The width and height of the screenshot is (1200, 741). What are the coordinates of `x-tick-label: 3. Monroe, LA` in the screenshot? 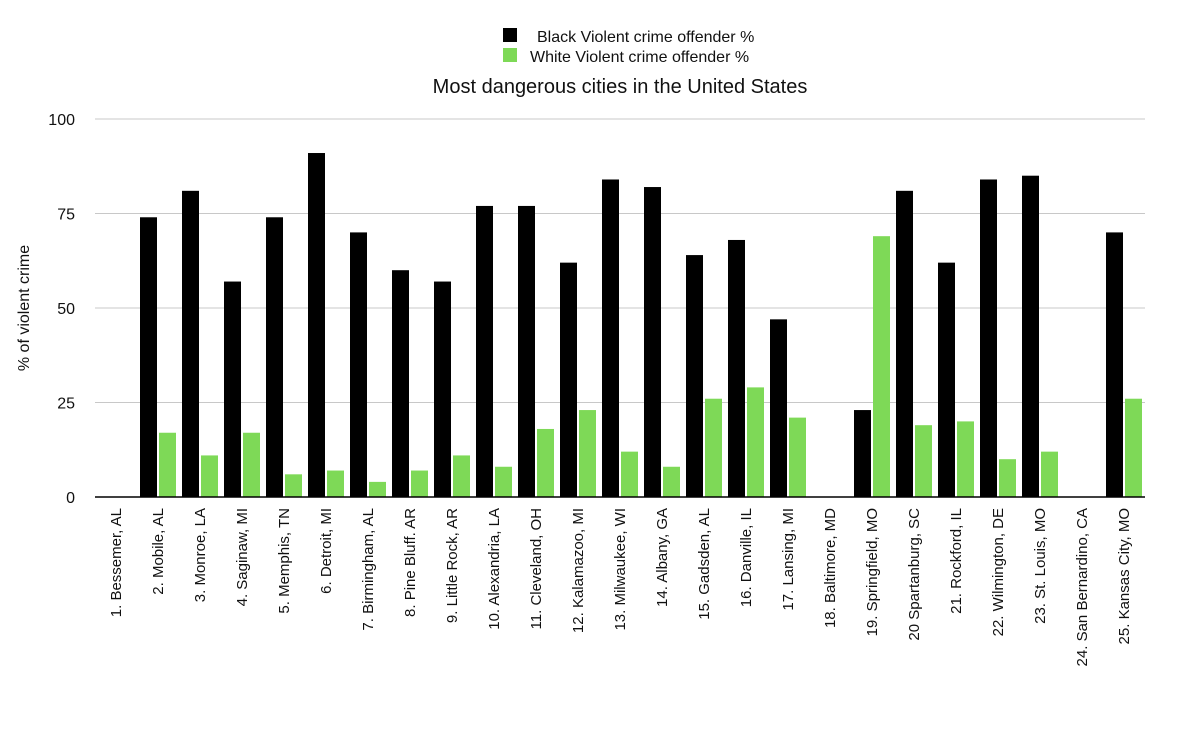 It's located at (200, 555).